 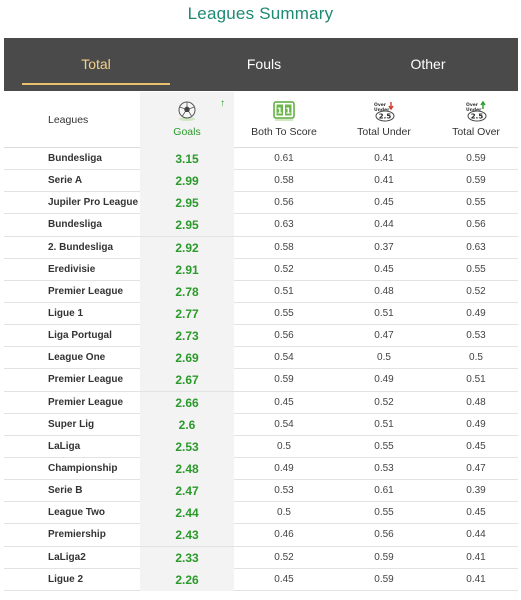 What do you see at coordinates (187, 557) in the screenshot?
I see `goals-cell: 2.33` at bounding box center [187, 557].